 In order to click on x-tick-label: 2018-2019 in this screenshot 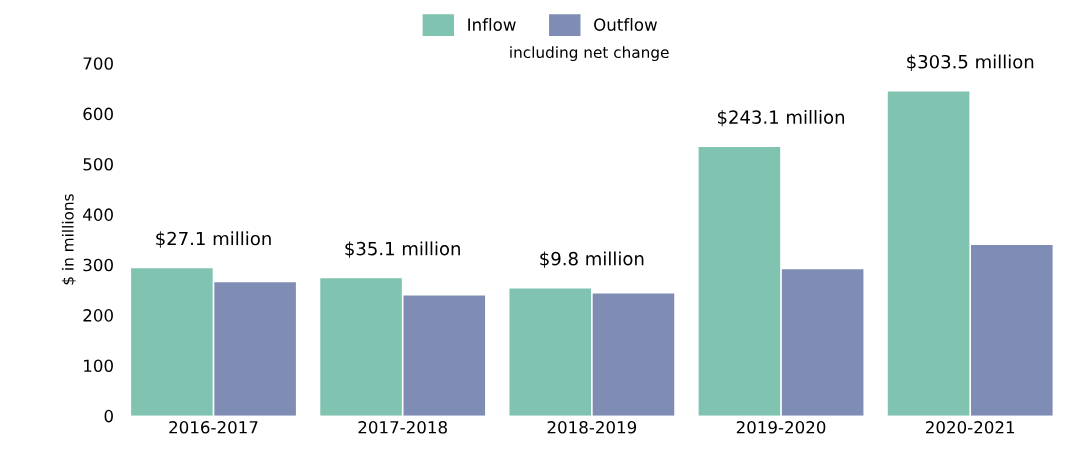, I will do `click(592, 427)`.